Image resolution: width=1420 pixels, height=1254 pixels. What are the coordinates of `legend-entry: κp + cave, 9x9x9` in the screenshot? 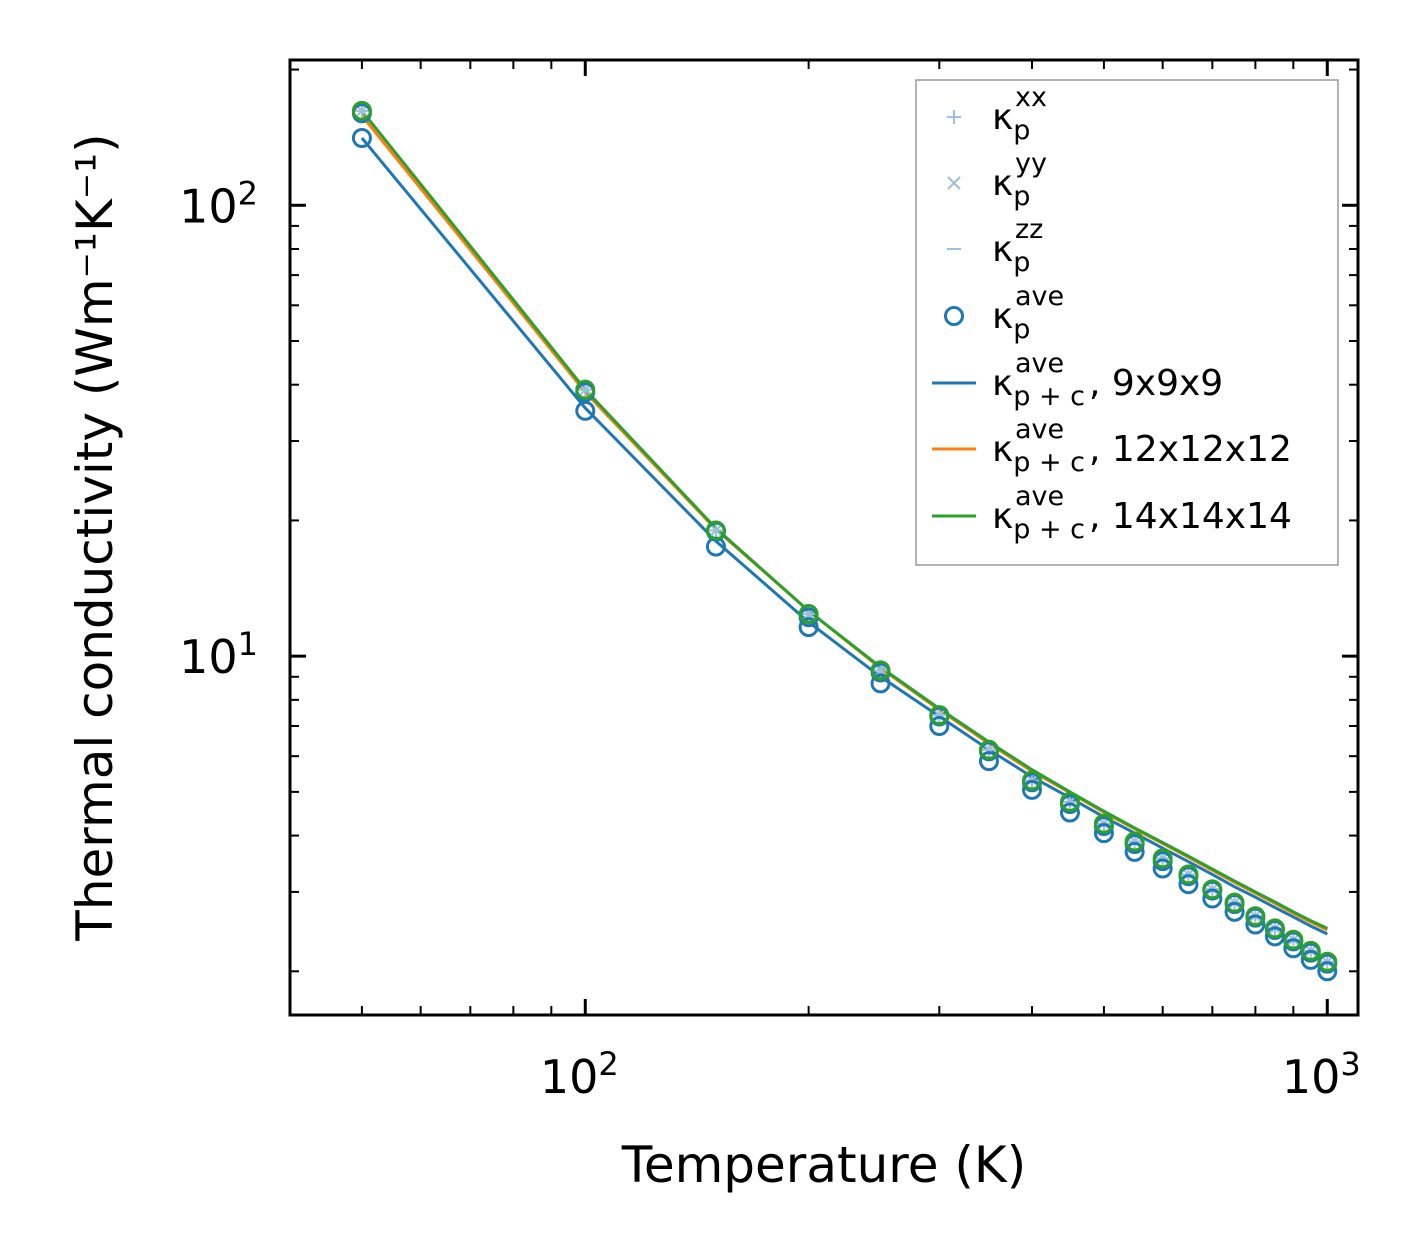 It's located at (1077, 380).